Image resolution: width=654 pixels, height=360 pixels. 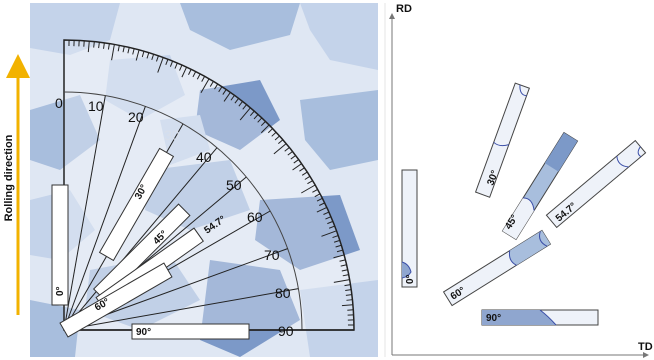 What do you see at coordinates (493, 178) in the screenshot?
I see `right-label-30: 30°` at bounding box center [493, 178].